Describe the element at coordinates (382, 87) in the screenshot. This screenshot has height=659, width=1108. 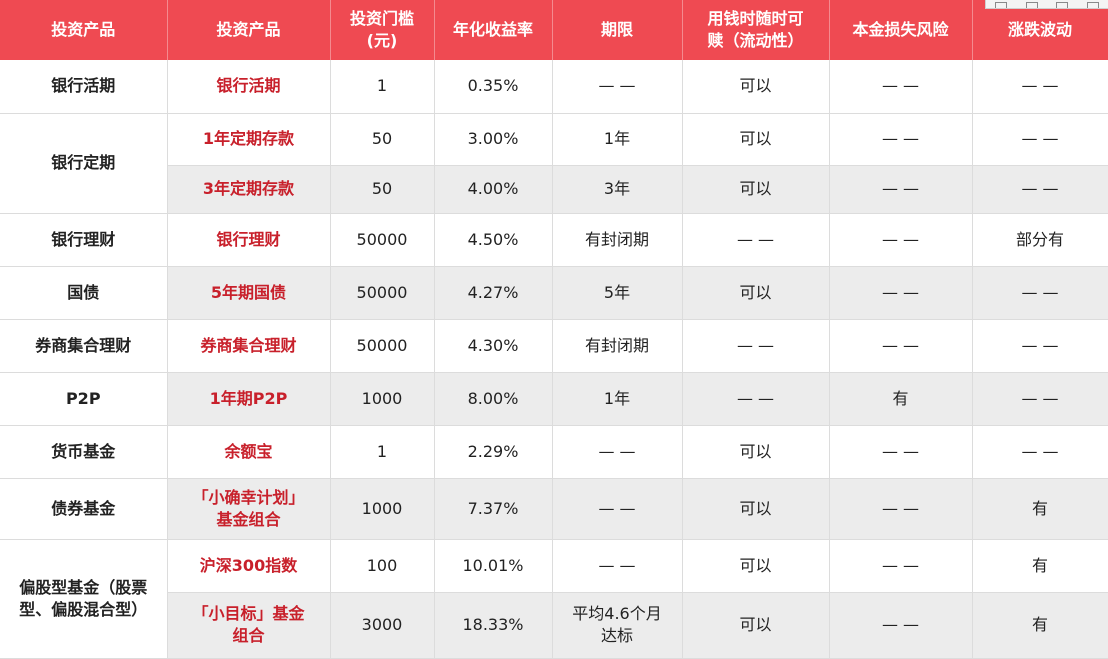
I see `threshold-cell: 1` at that location.